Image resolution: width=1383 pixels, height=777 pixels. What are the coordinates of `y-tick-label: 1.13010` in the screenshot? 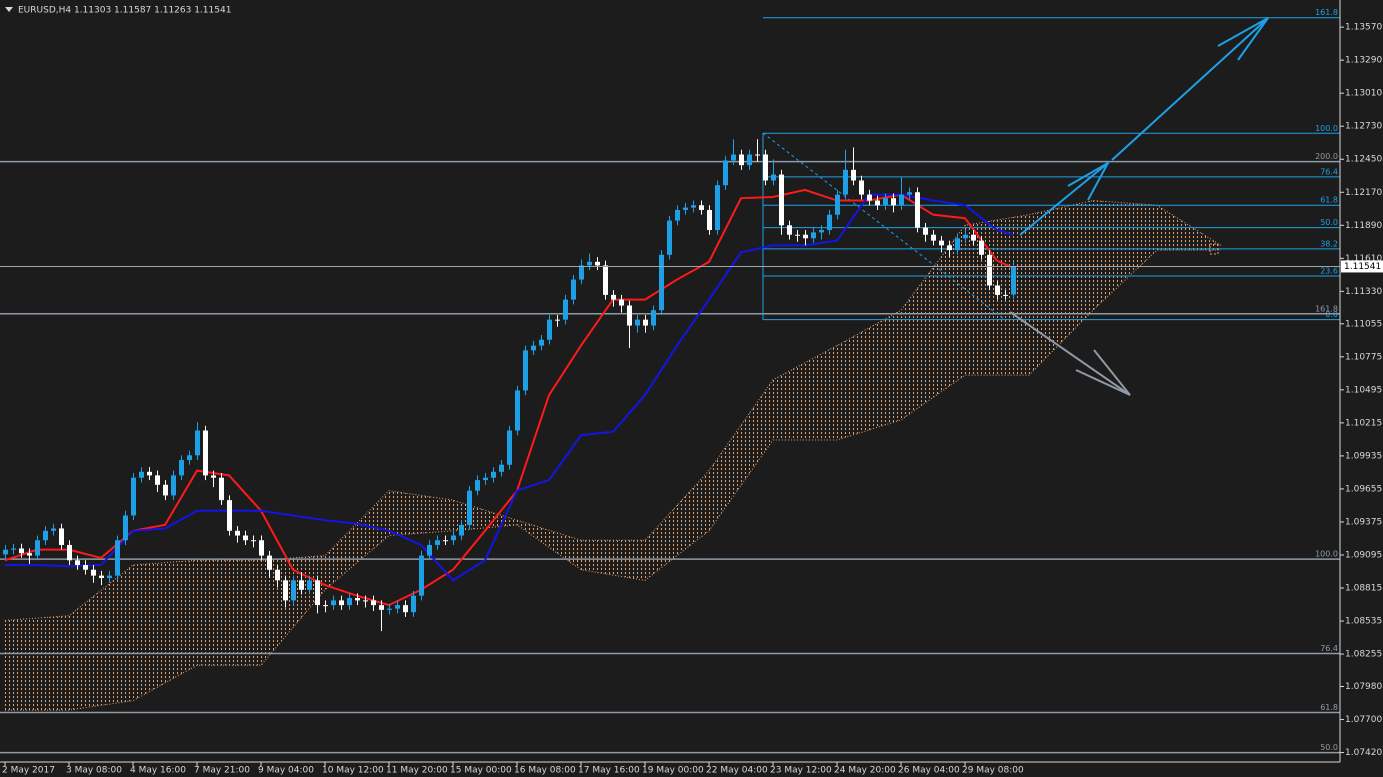 It's located at (1363, 94).